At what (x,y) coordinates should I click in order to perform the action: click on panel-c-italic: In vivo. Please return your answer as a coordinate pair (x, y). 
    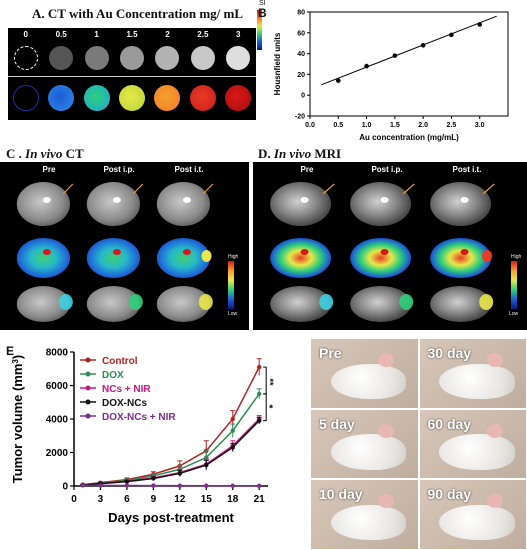
    Looking at the image, I should click on (44, 153).